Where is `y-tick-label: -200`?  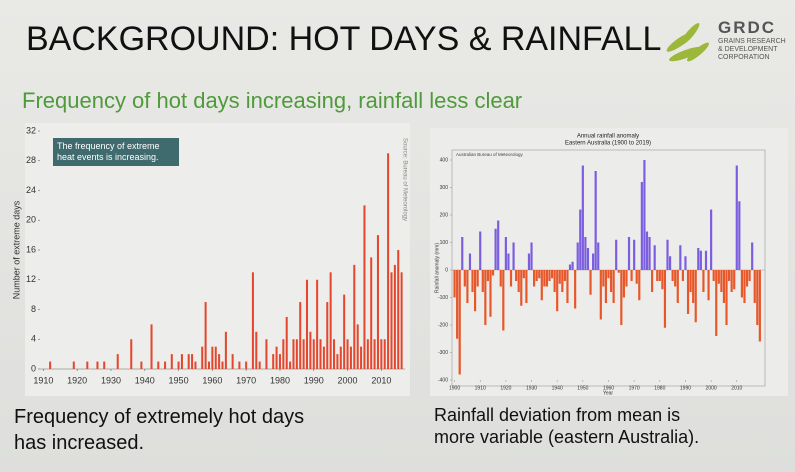 y-tick-label: -200 is located at coordinates (443, 325).